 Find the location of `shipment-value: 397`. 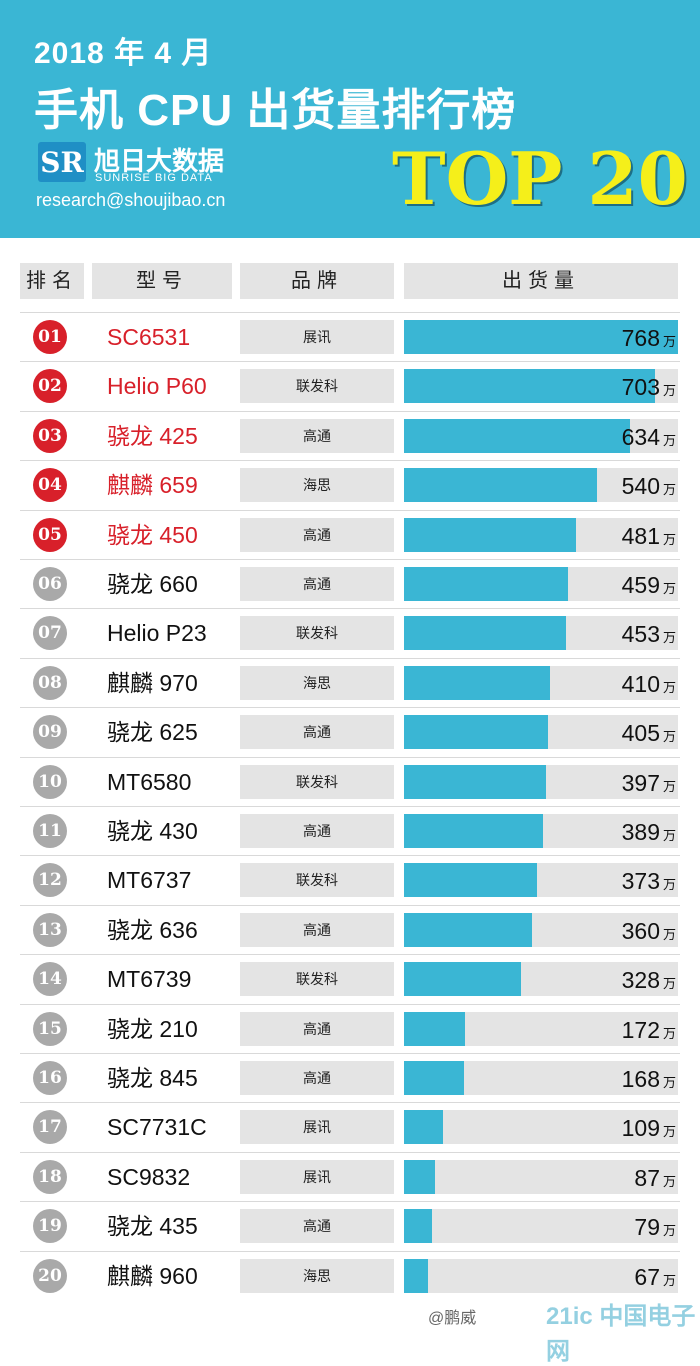

shipment-value: 397 is located at coordinates (640, 783).